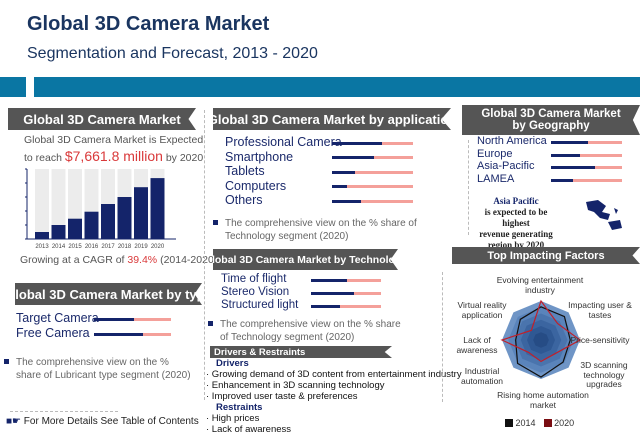 The image size is (640, 435). What do you see at coordinates (58, 232) in the screenshot?
I see `bar-2014` at bounding box center [58, 232].